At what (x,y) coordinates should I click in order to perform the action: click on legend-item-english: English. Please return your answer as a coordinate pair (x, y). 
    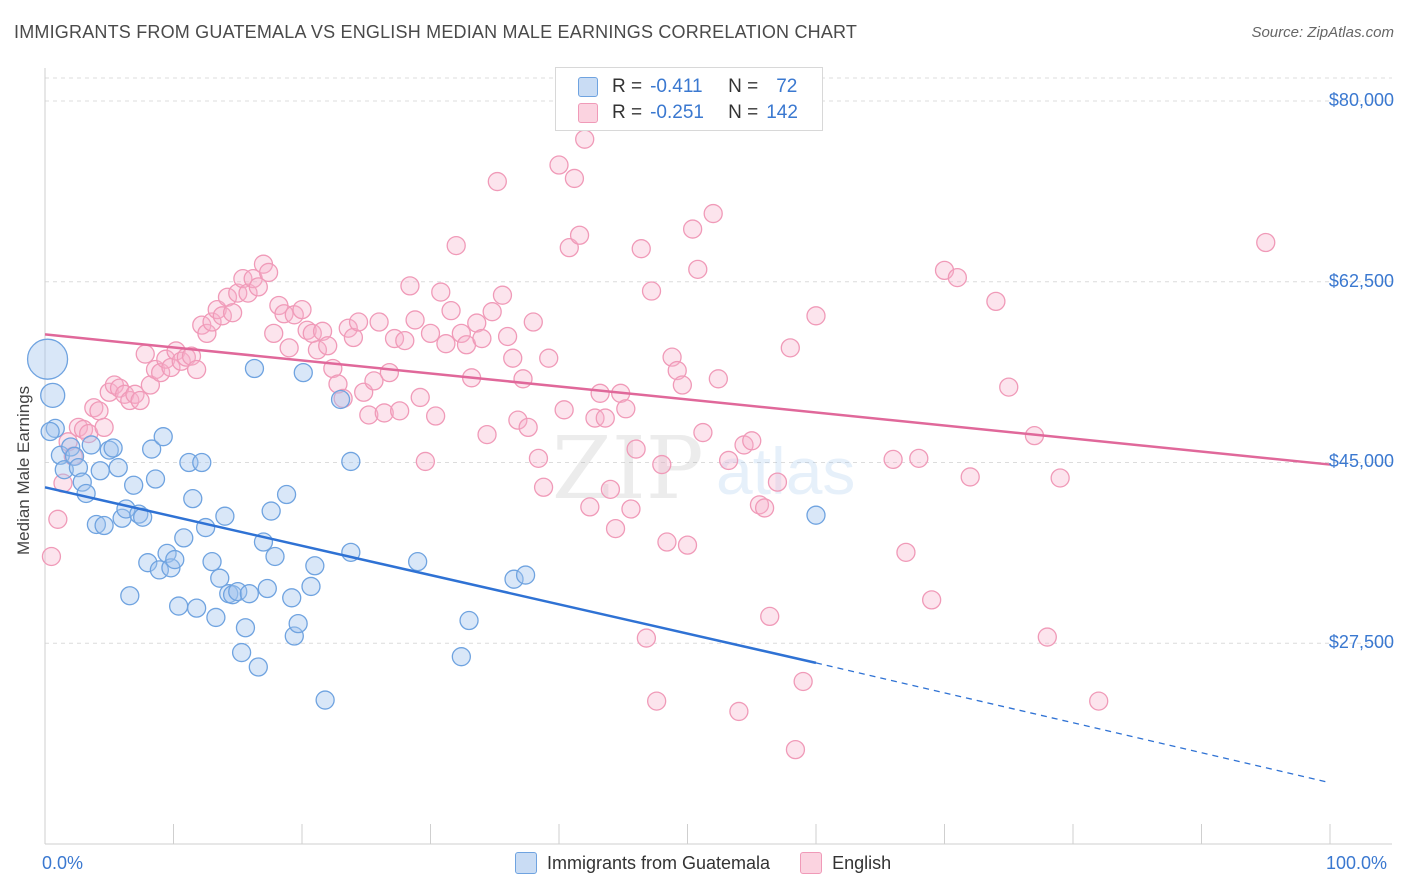
    Looking at the image, I should click on (845, 863).